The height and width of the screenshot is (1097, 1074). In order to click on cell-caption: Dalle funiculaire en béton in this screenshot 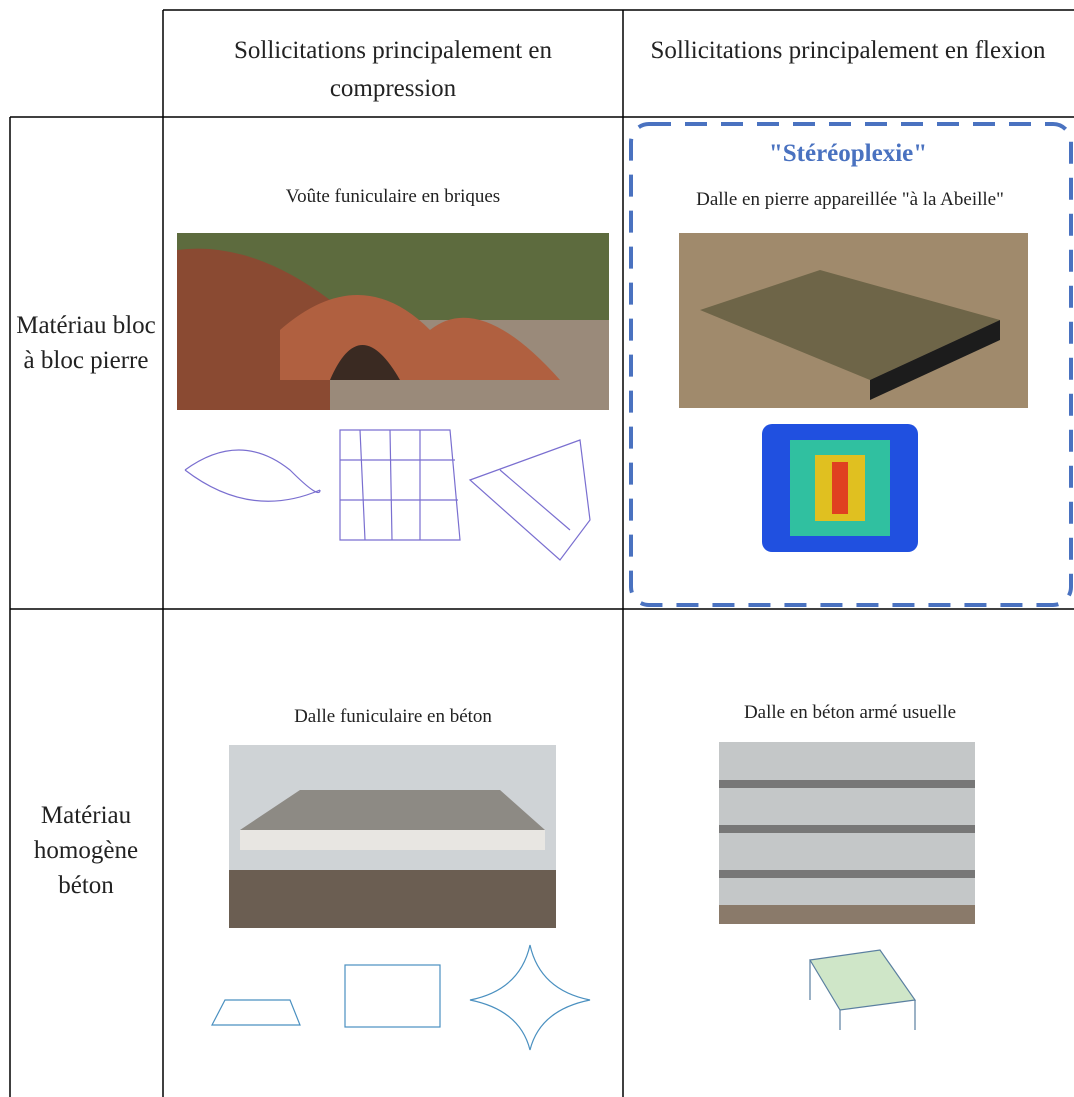, I will do `click(393, 716)`.